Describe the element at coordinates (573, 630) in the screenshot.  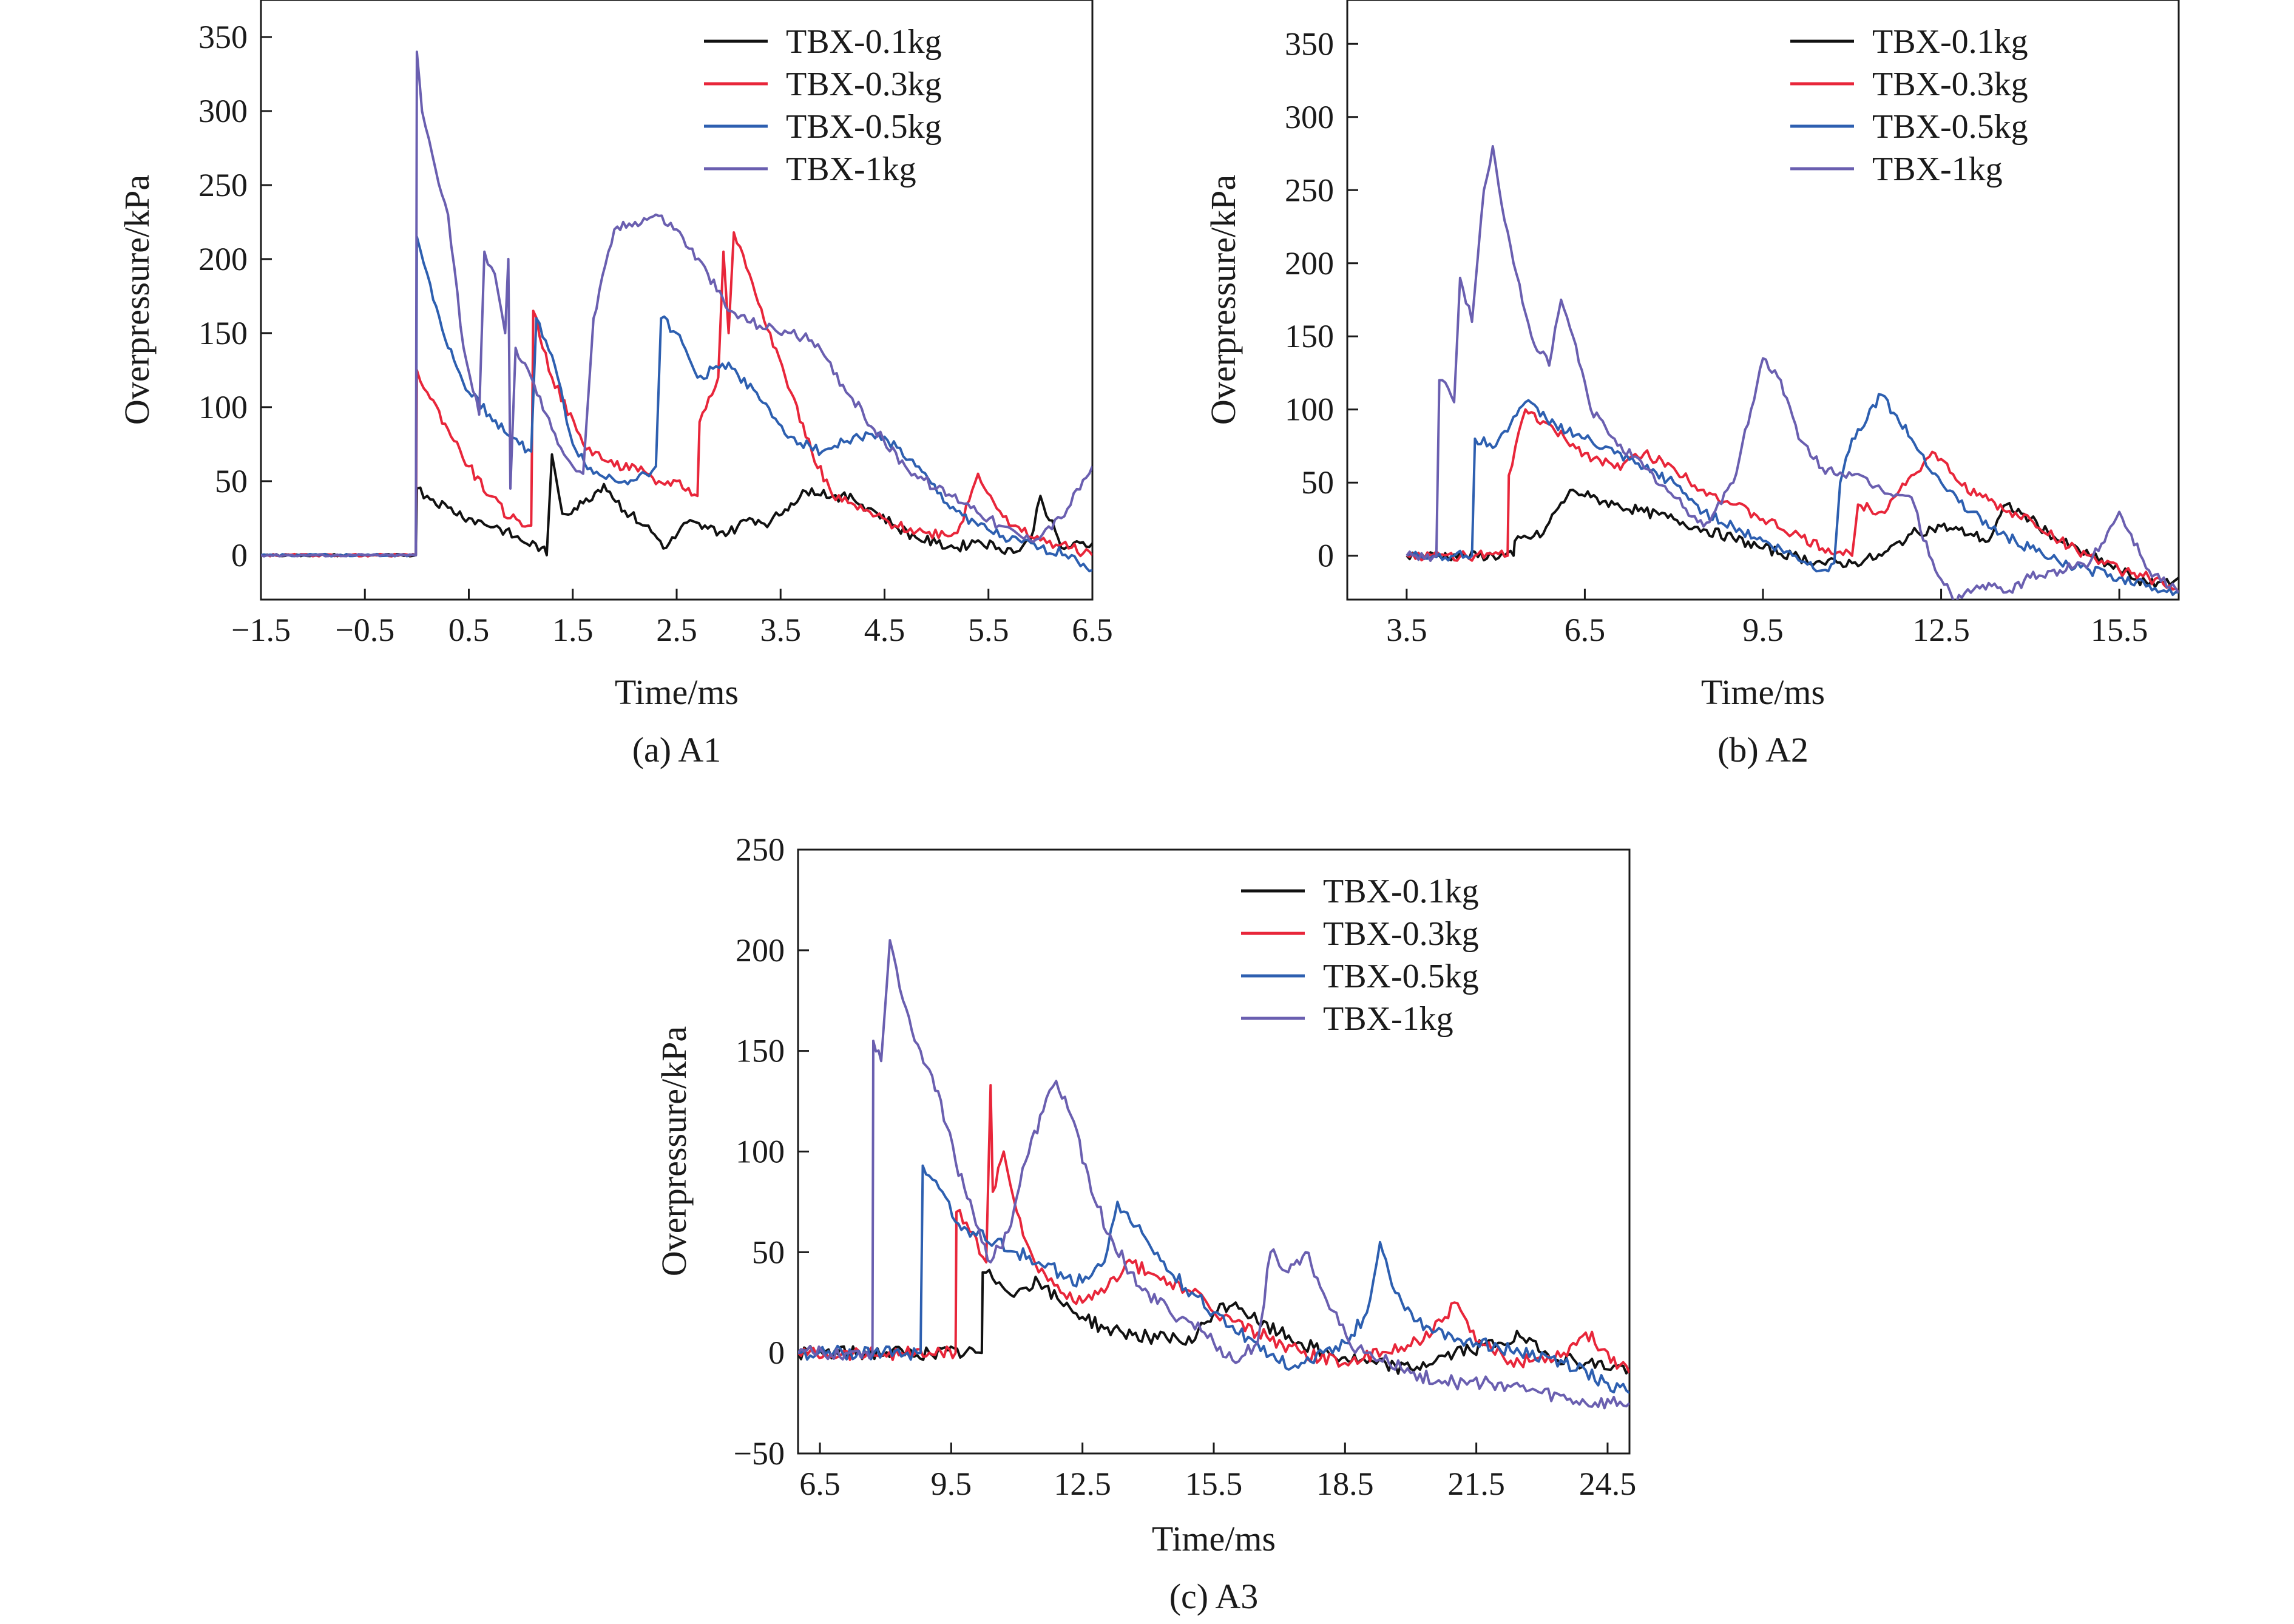
I see `x-tick-label: 1.5` at that location.